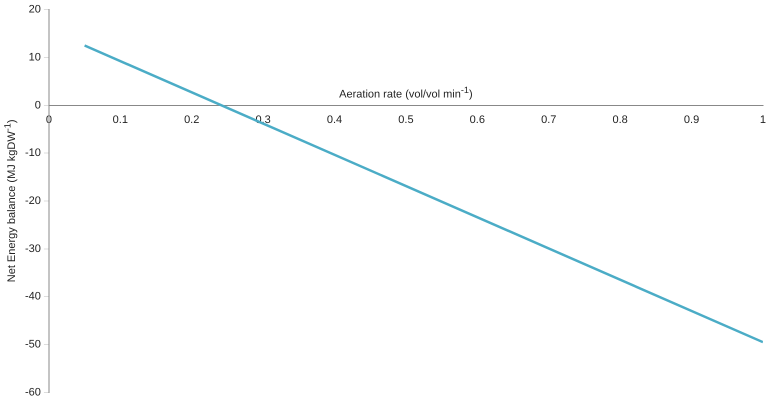 This screenshot has height=402, width=769. What do you see at coordinates (406, 120) in the screenshot?
I see `x-tick-label: 0.5` at bounding box center [406, 120].